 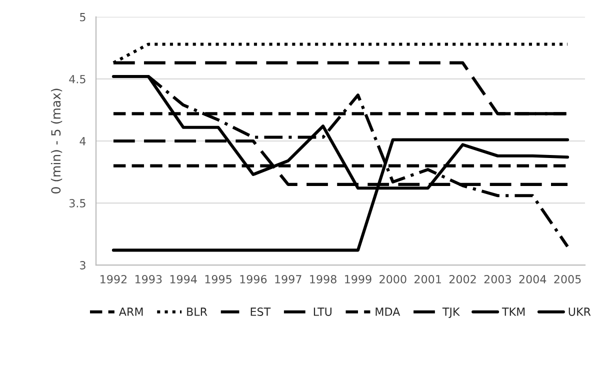 I want to click on y-tick-label: 4.5, so click(x=77, y=79).